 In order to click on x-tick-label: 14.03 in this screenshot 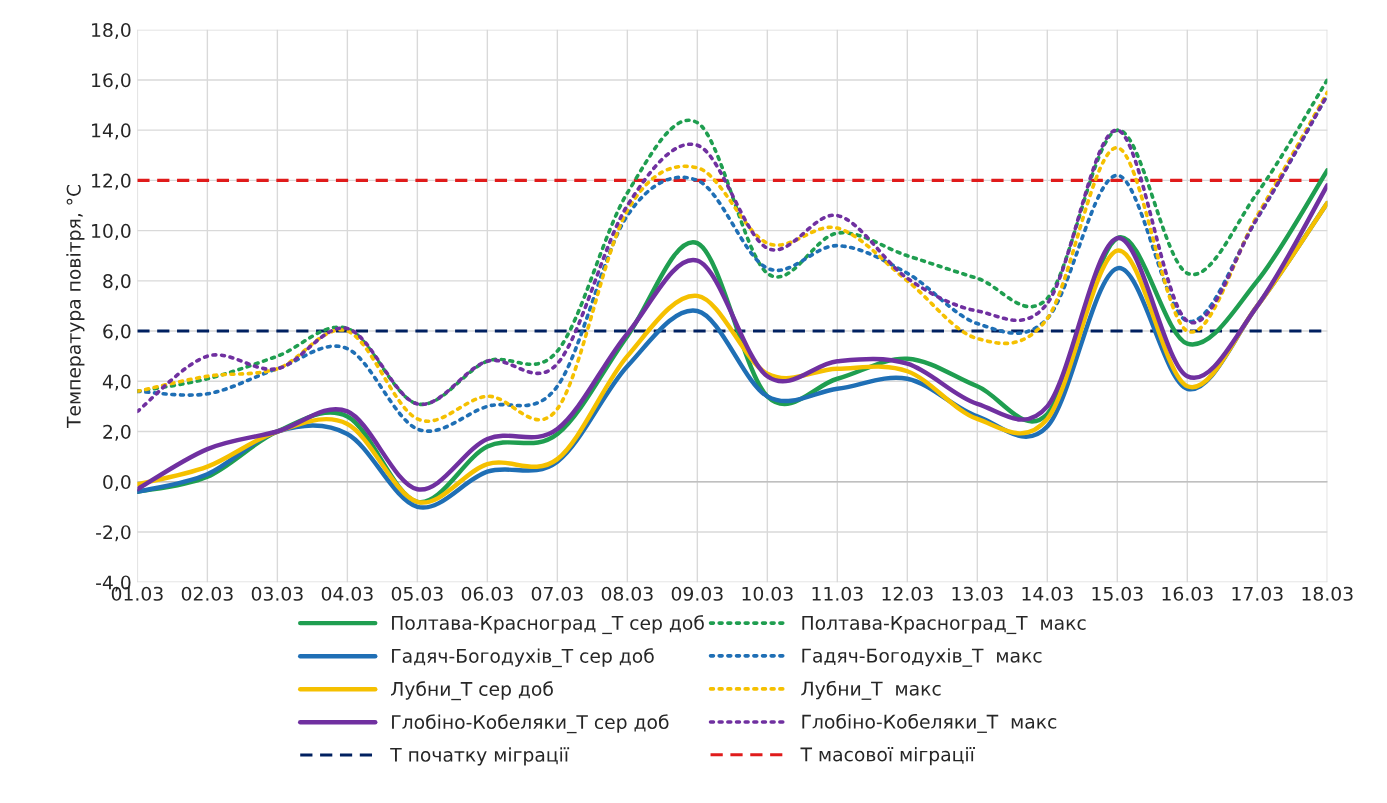, I will do `click(1047, 593)`.